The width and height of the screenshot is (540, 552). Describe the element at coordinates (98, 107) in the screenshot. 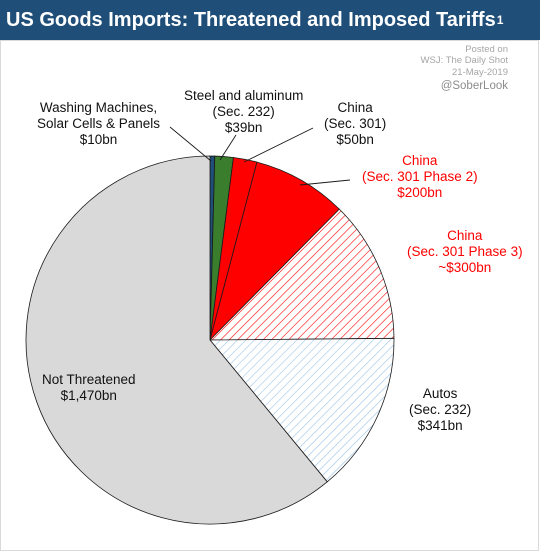

I see `slice-label-line: Washing Machines,` at that location.